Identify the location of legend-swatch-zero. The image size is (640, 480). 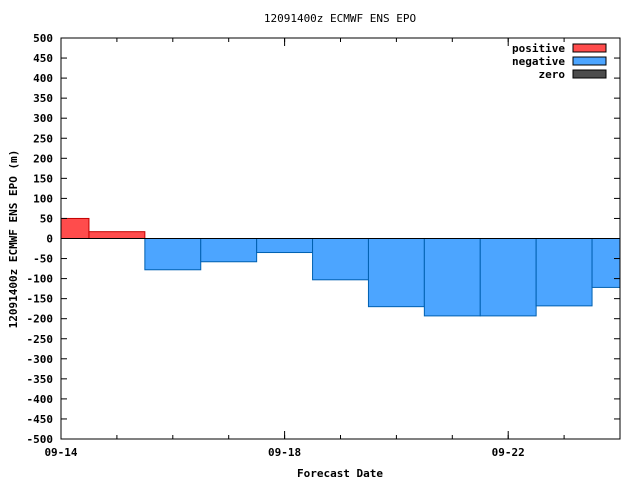
(589, 74).